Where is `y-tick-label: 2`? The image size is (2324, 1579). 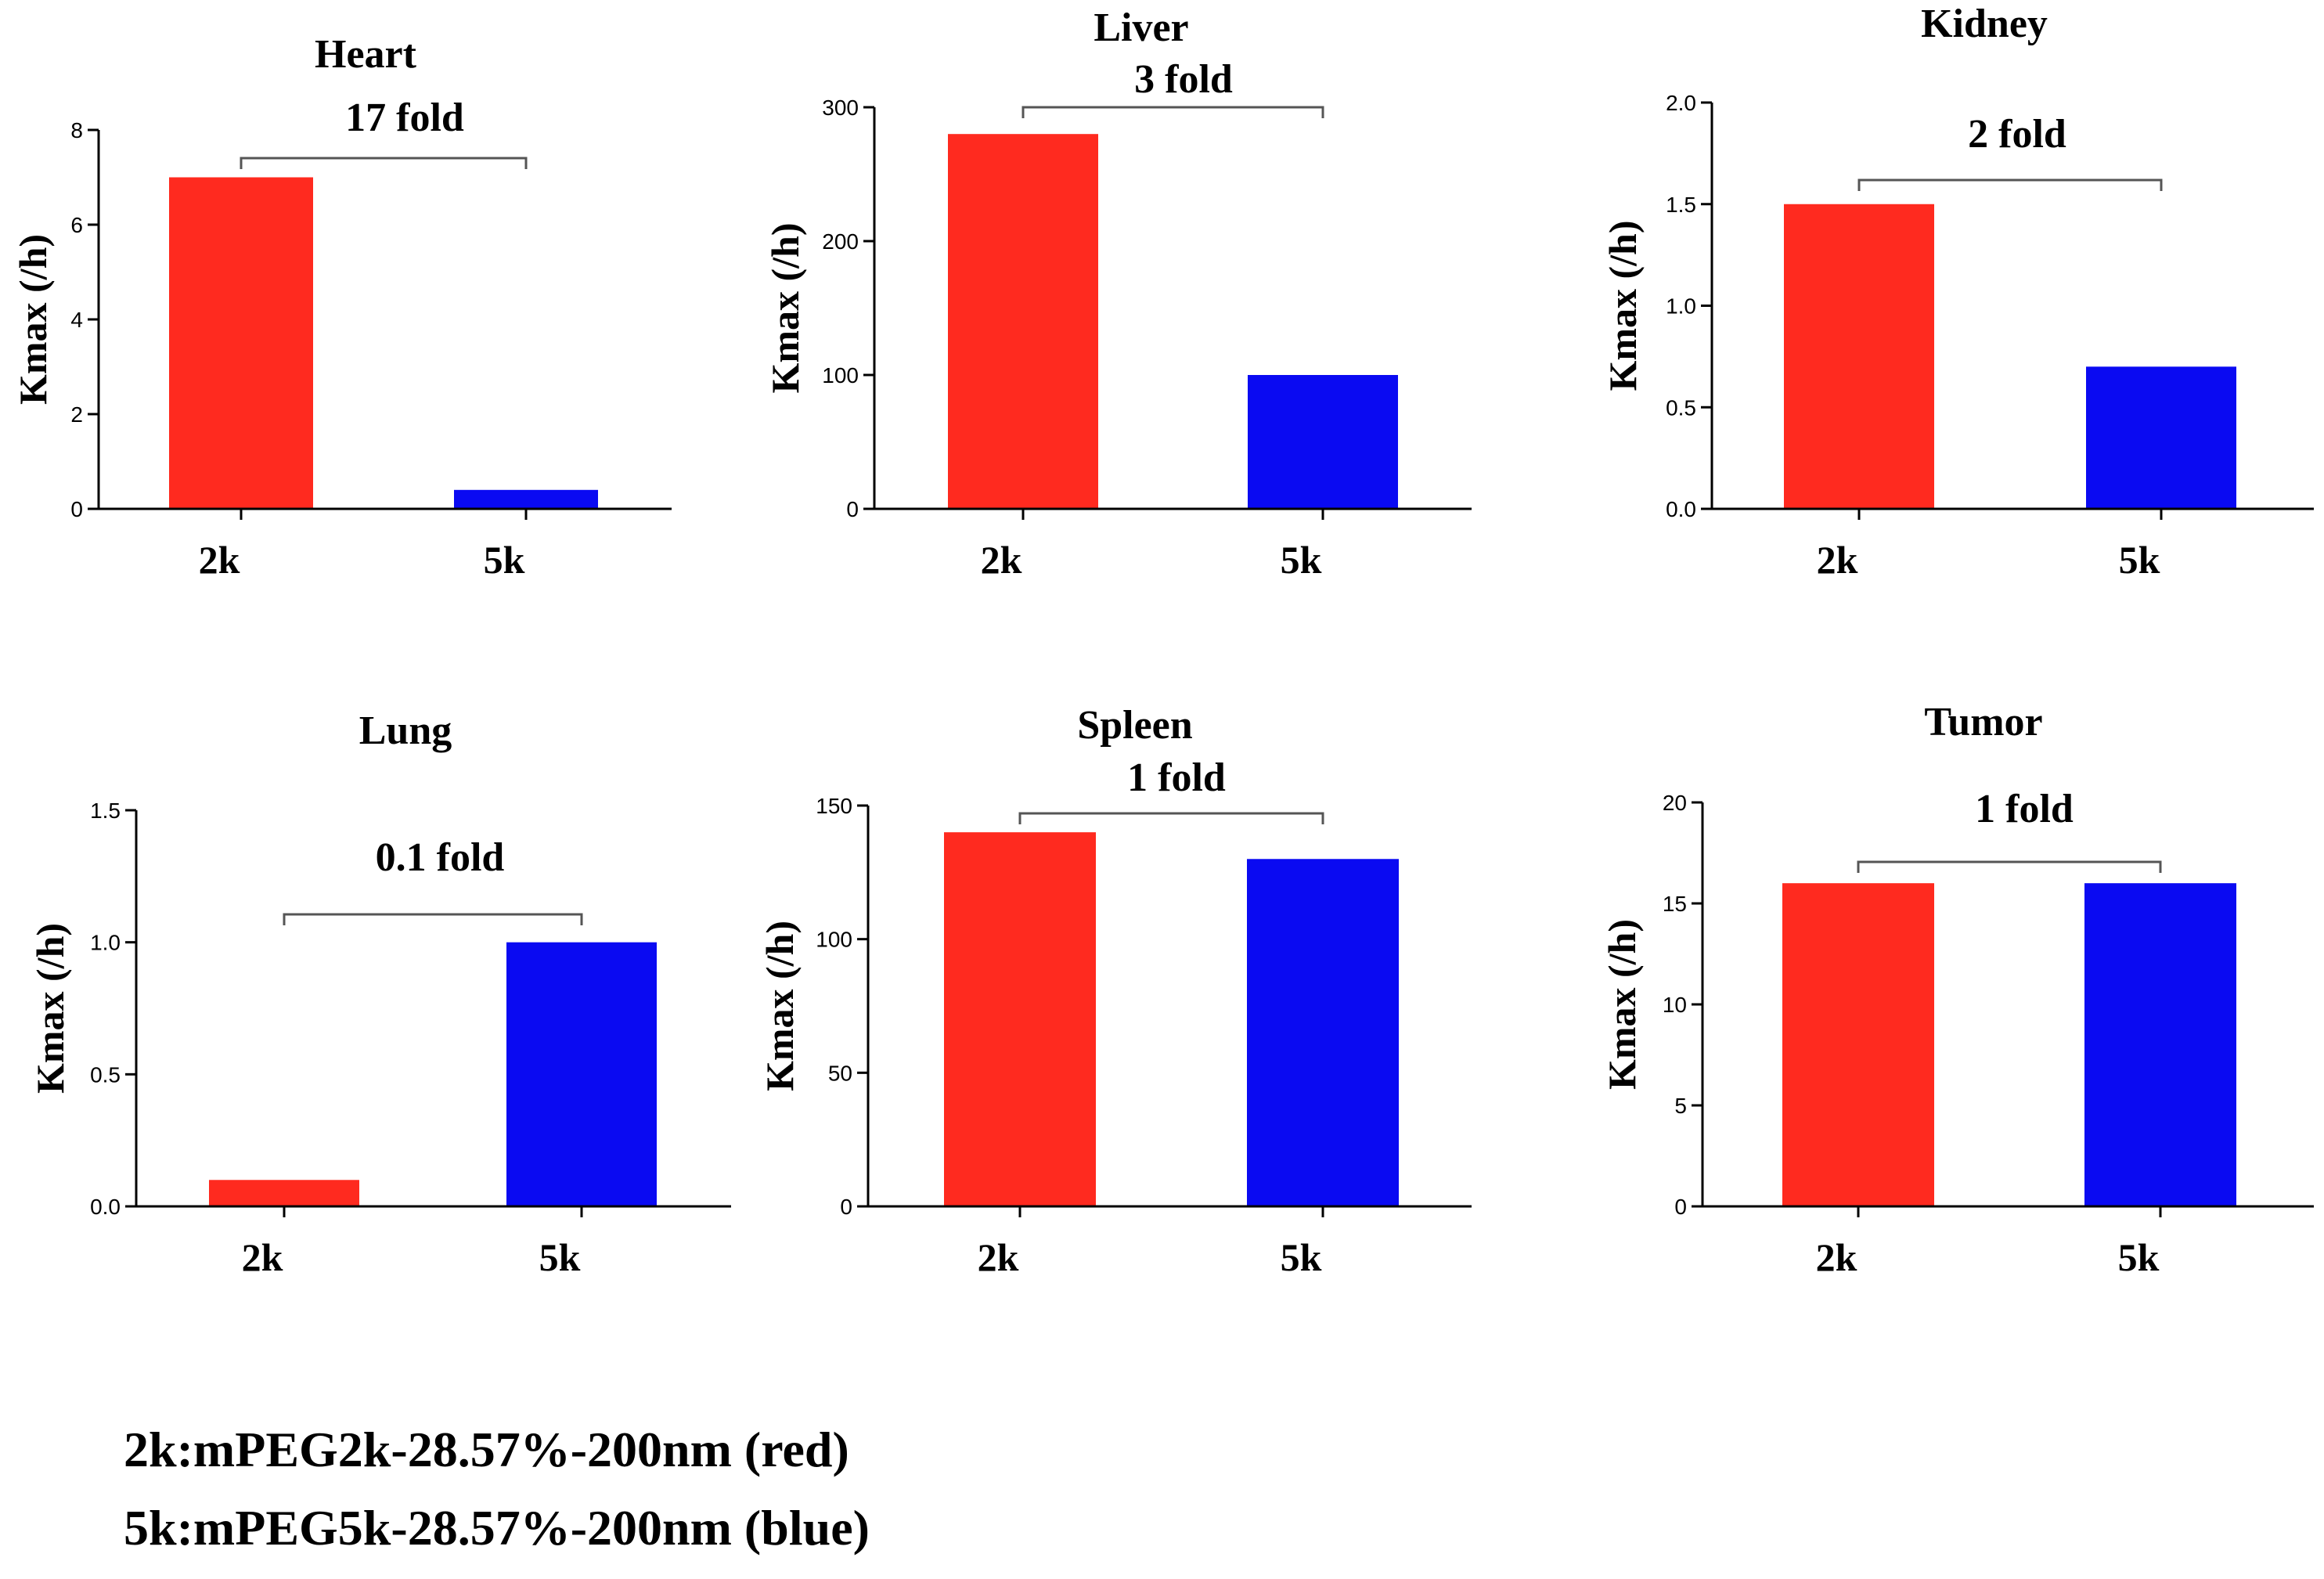 y-tick-label: 2 is located at coordinates (76, 414).